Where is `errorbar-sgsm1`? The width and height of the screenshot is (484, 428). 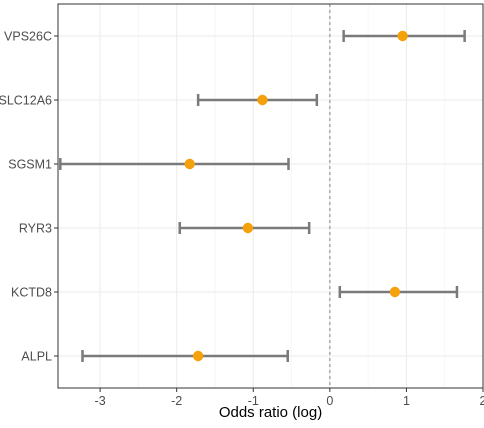 errorbar-sgsm1 is located at coordinates (174, 164).